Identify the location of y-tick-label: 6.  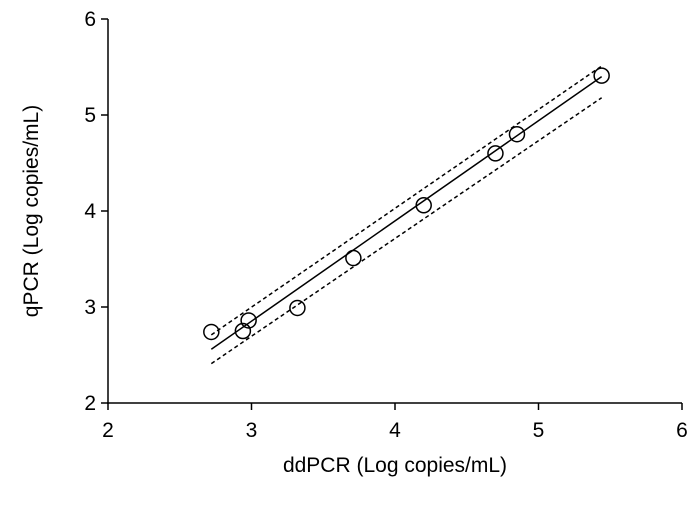
(90, 19).